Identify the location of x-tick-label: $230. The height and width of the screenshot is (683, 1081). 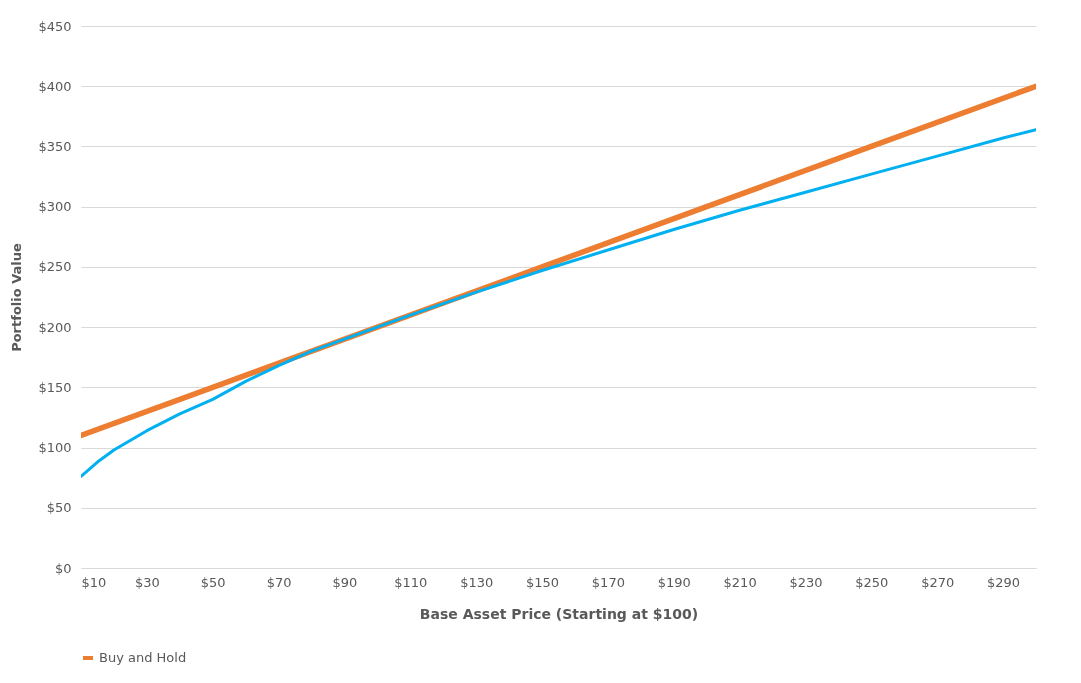
(806, 582).